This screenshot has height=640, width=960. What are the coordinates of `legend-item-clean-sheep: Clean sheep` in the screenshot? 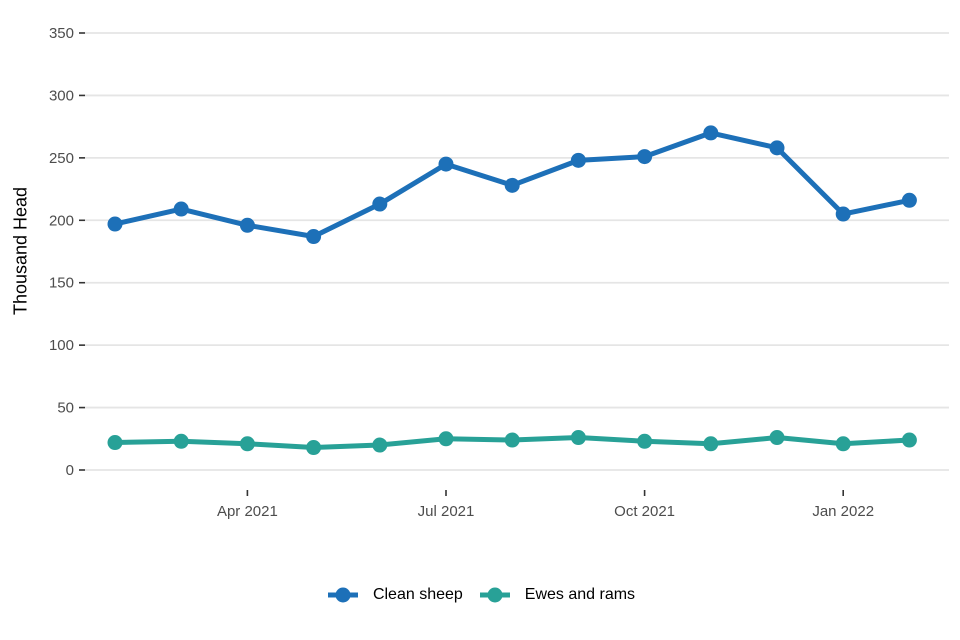 It's located at (394, 595).